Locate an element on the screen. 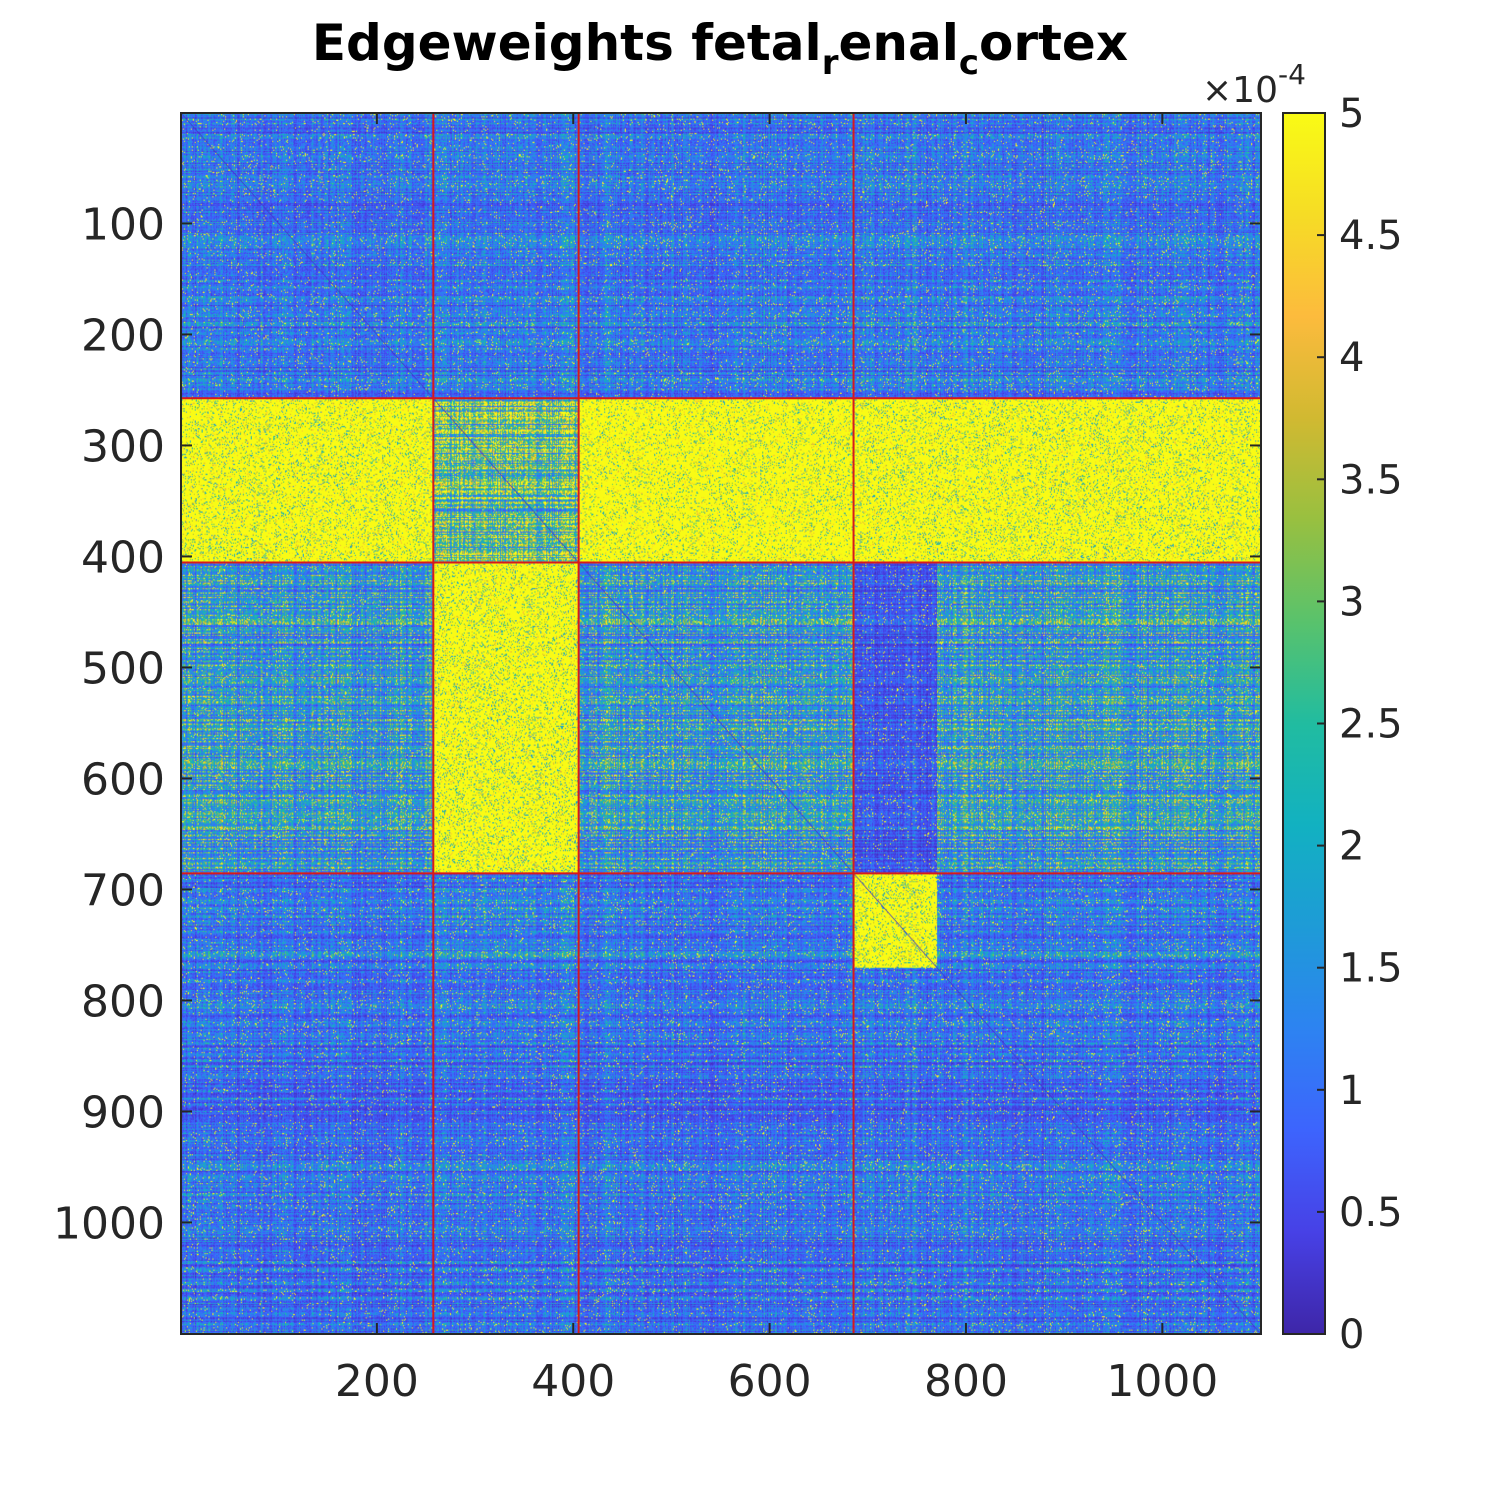  y-tick-label-4: 500 is located at coordinates (123, 668).